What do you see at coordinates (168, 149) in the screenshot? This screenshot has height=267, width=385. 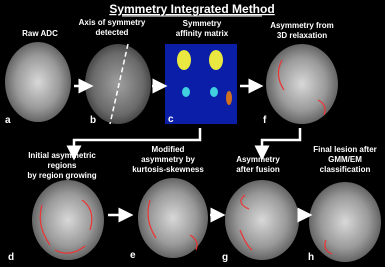 I see `caption: Modified` at bounding box center [168, 149].